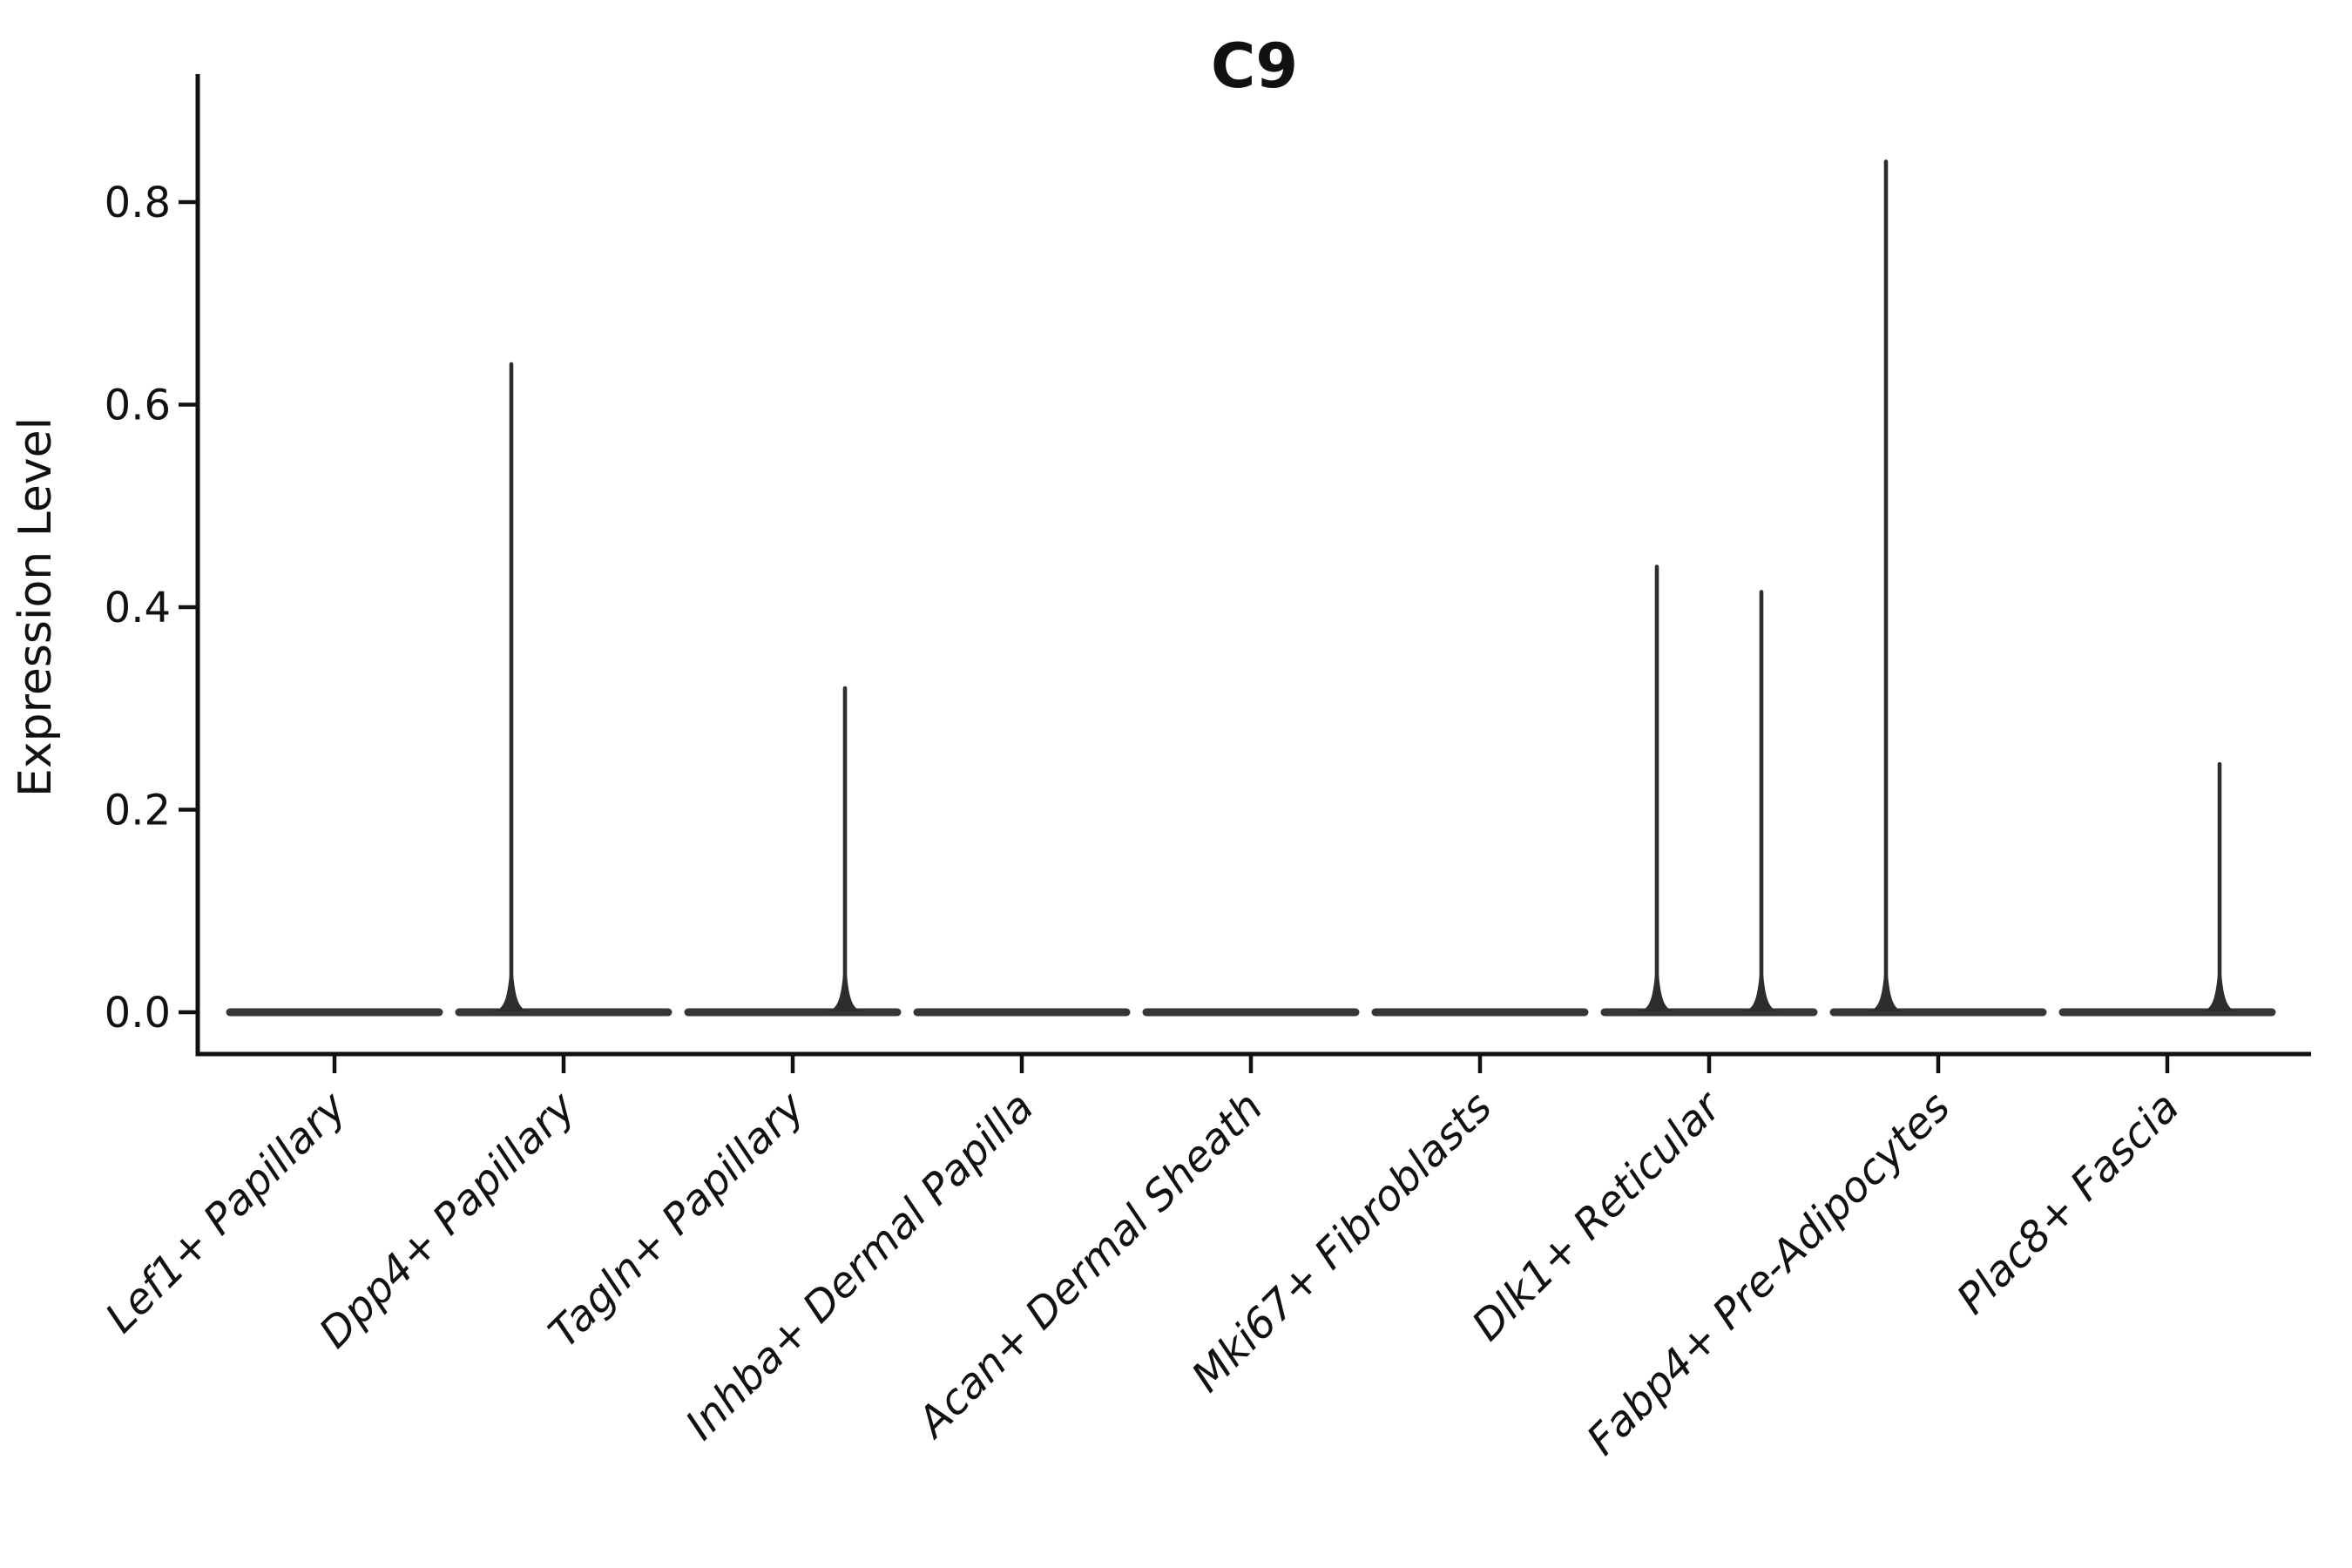 The height and width of the screenshot is (1568, 2352). I want to click on x-tick-label: Plac8+ Fascia, so click(2068, 1203).